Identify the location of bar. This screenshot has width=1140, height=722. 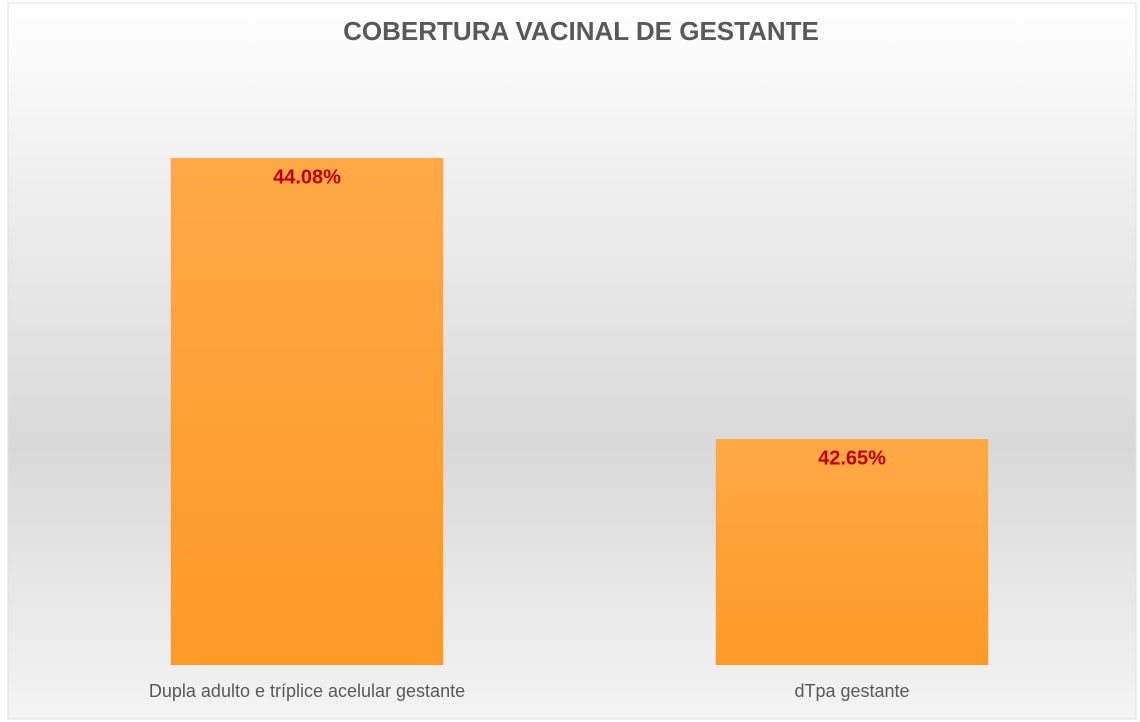
(852, 552).